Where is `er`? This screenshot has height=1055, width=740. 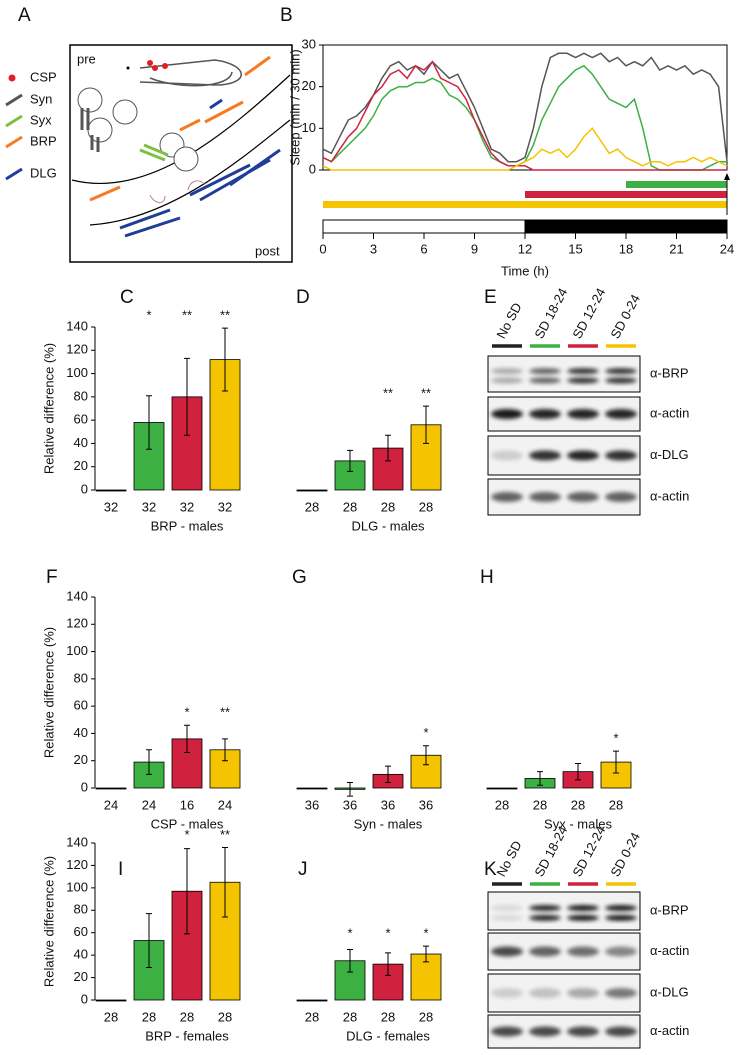 er is located at coordinates (191, 79).